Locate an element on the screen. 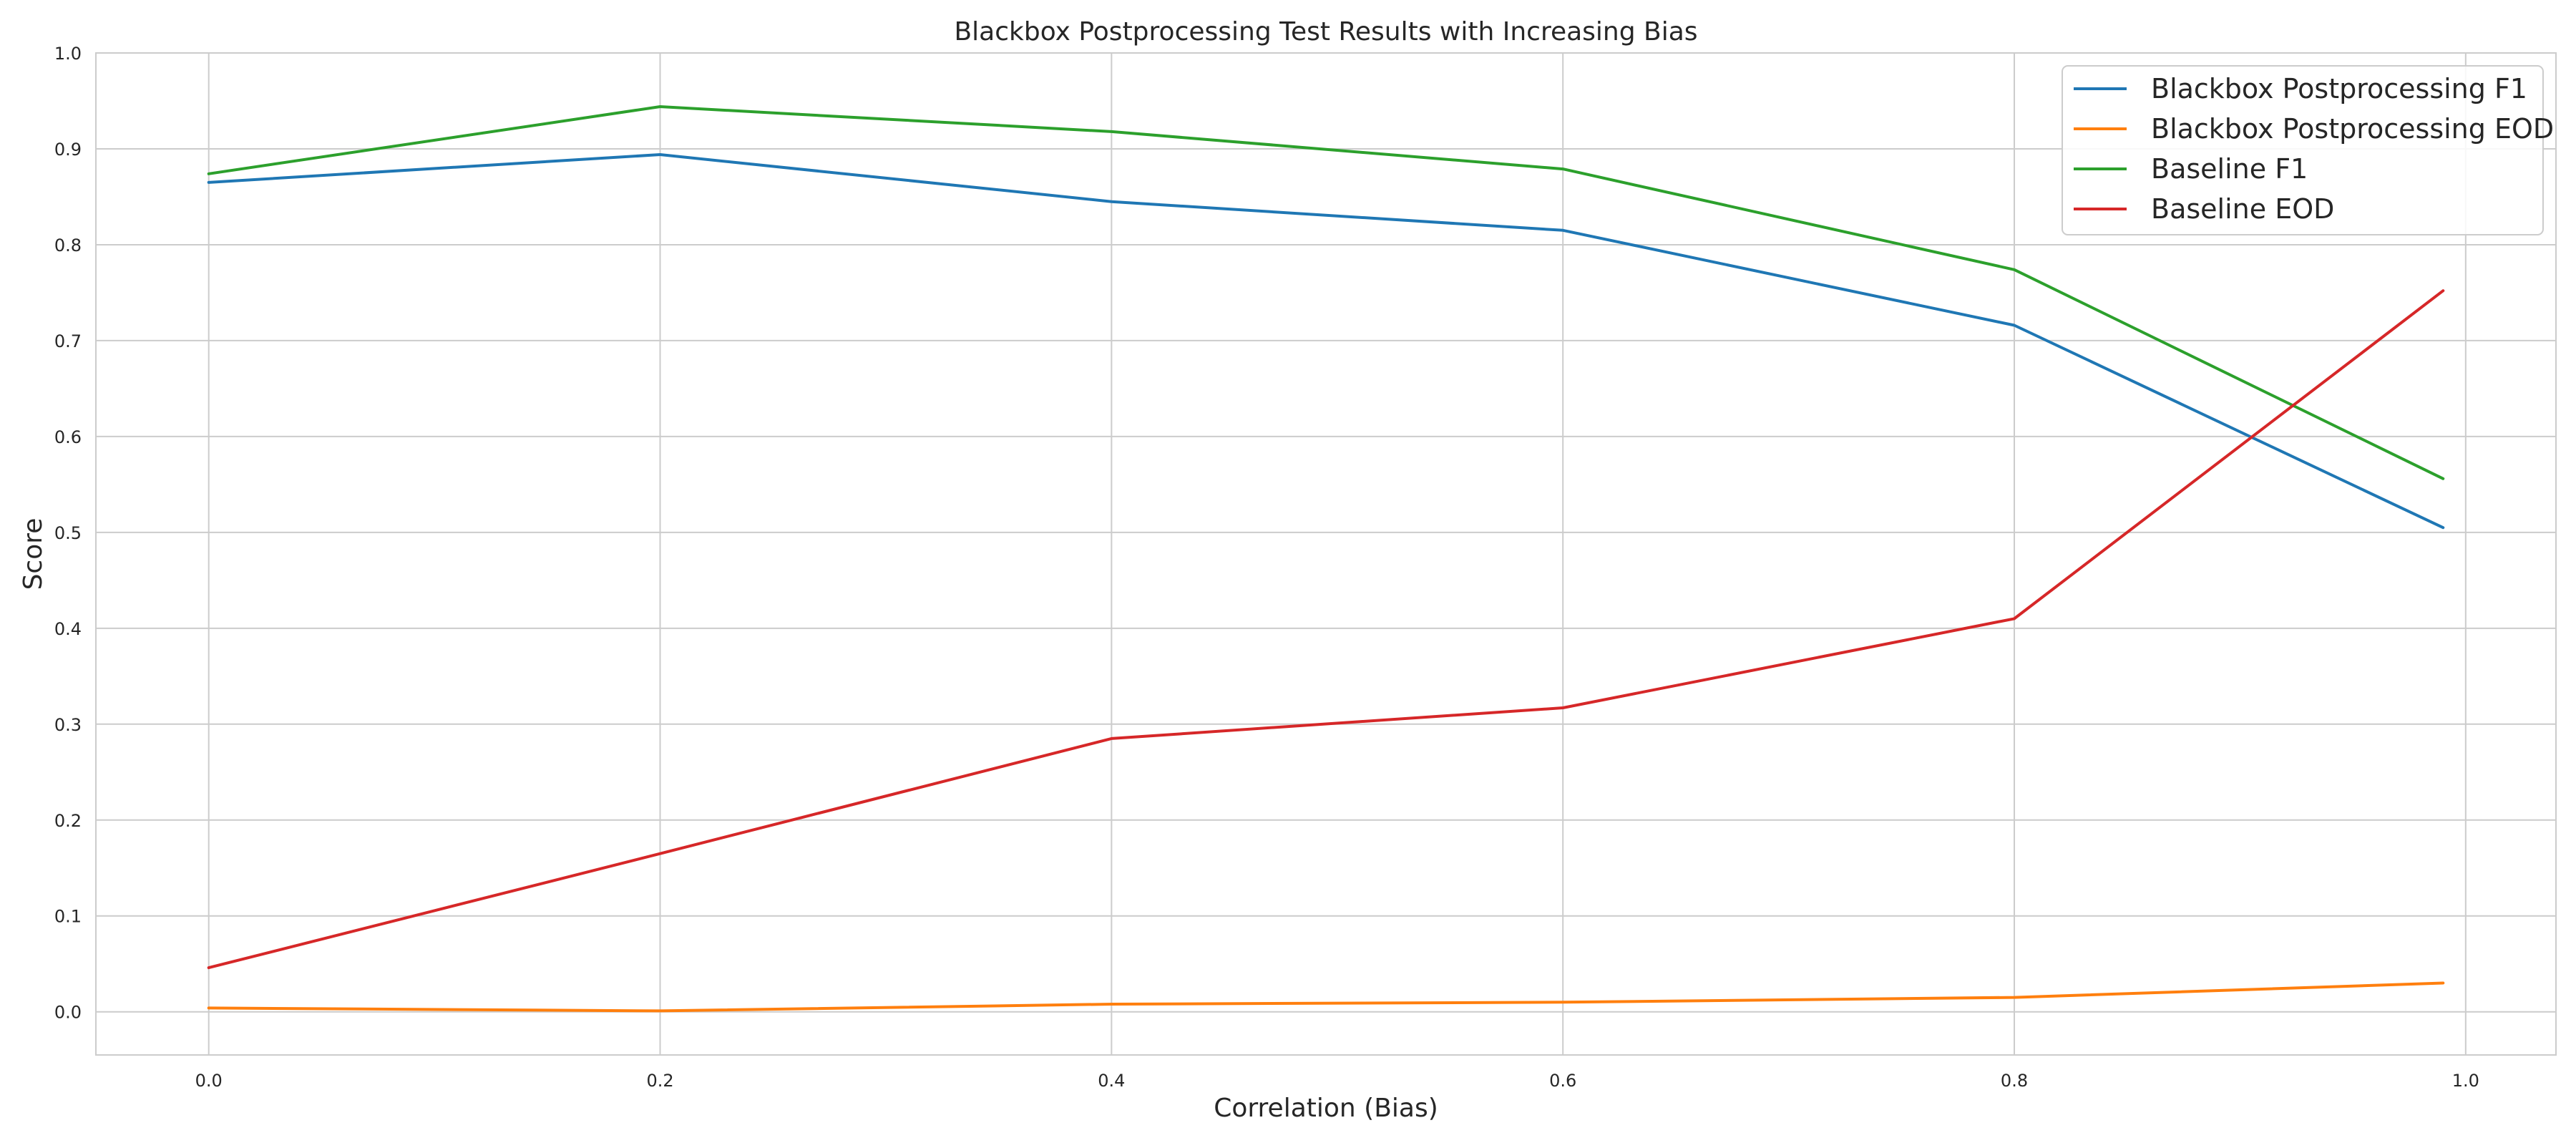 The image size is (2576, 1148). y-tick-label: 0.4 is located at coordinates (68, 629).